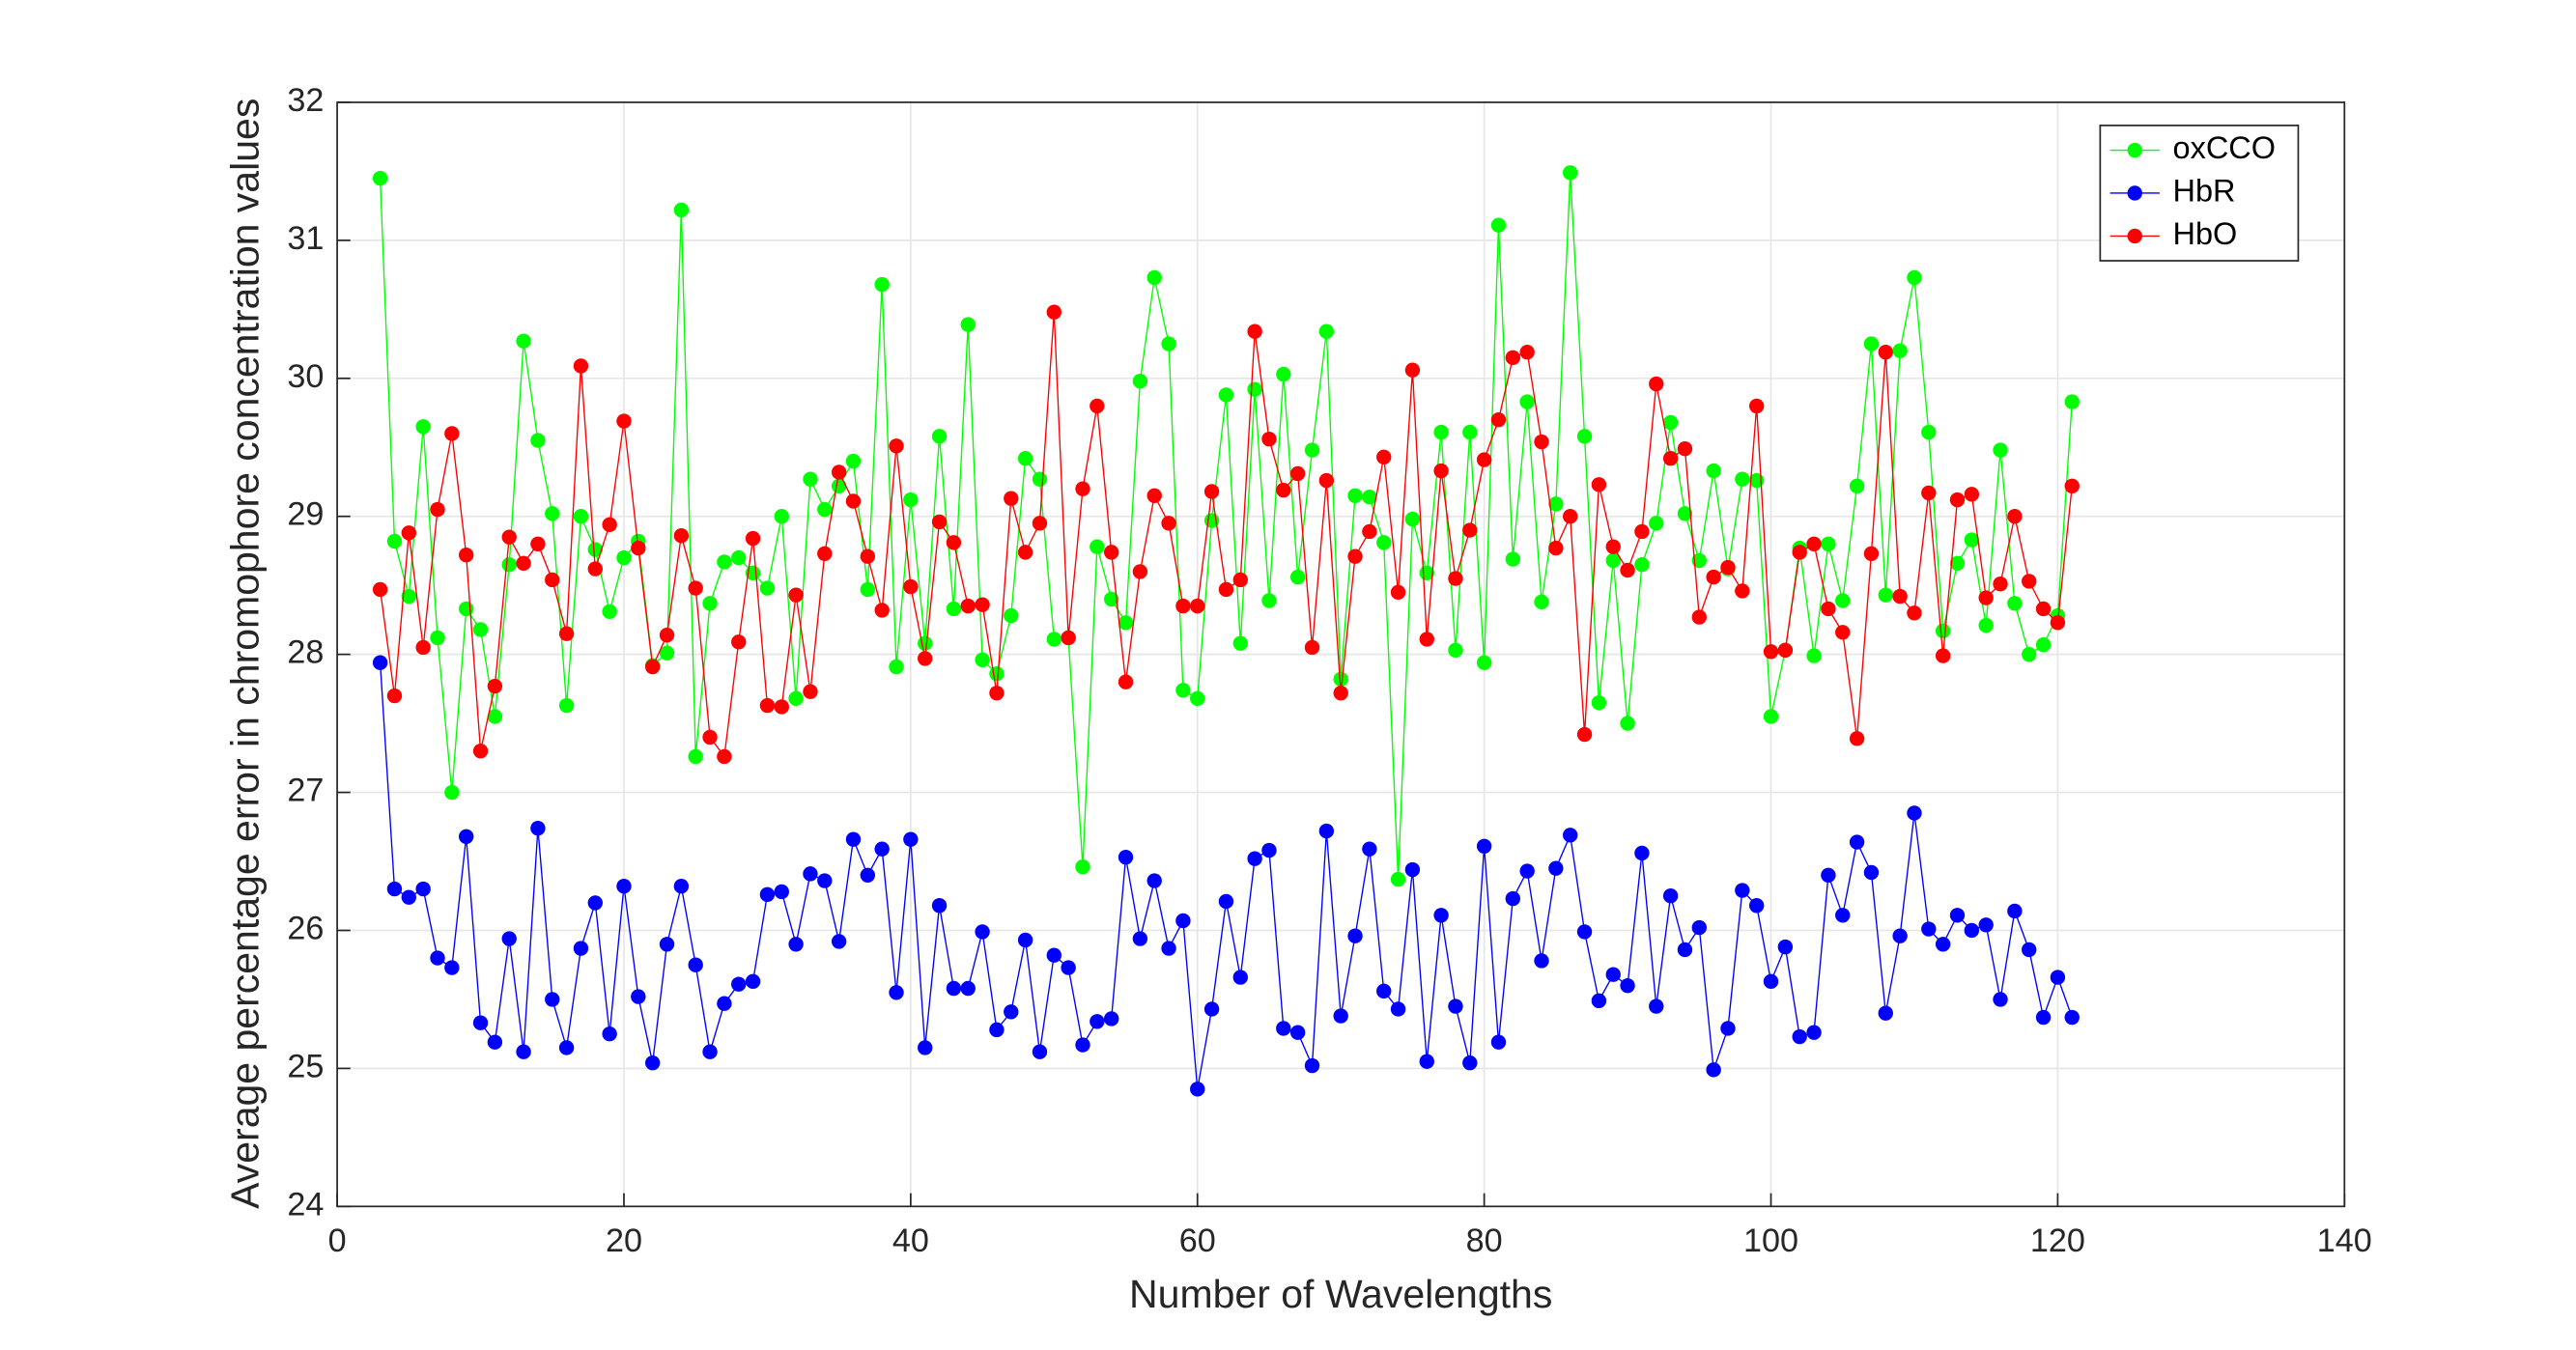 Image resolution: width=2576 pixels, height=1350 pixels. I want to click on x-tick-label: 100, so click(1770, 1241).